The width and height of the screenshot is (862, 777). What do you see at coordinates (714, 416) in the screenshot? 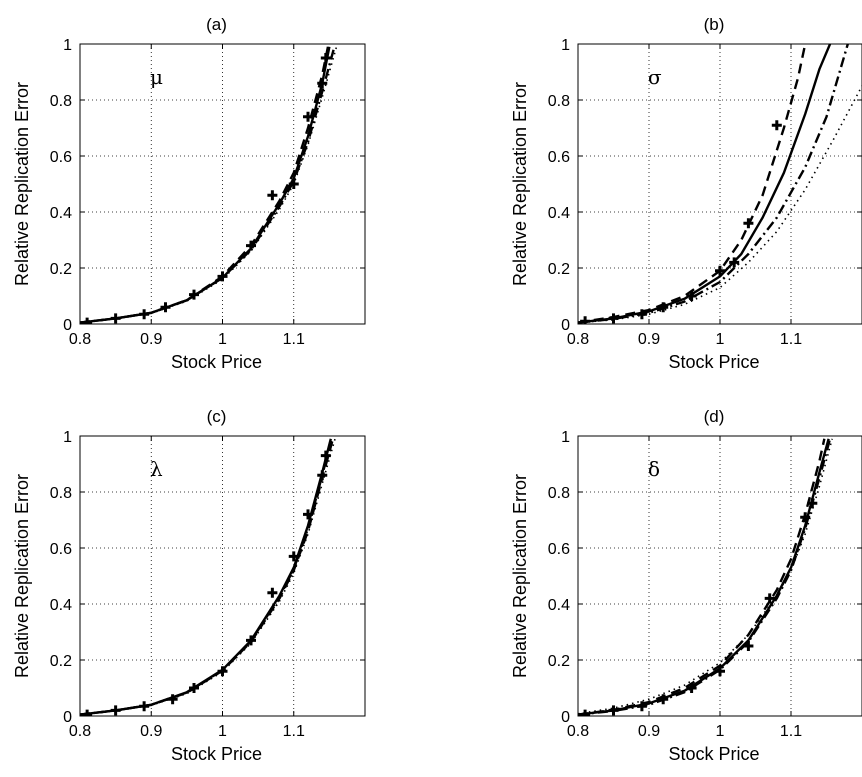
I see `subplot-title: (d)` at bounding box center [714, 416].